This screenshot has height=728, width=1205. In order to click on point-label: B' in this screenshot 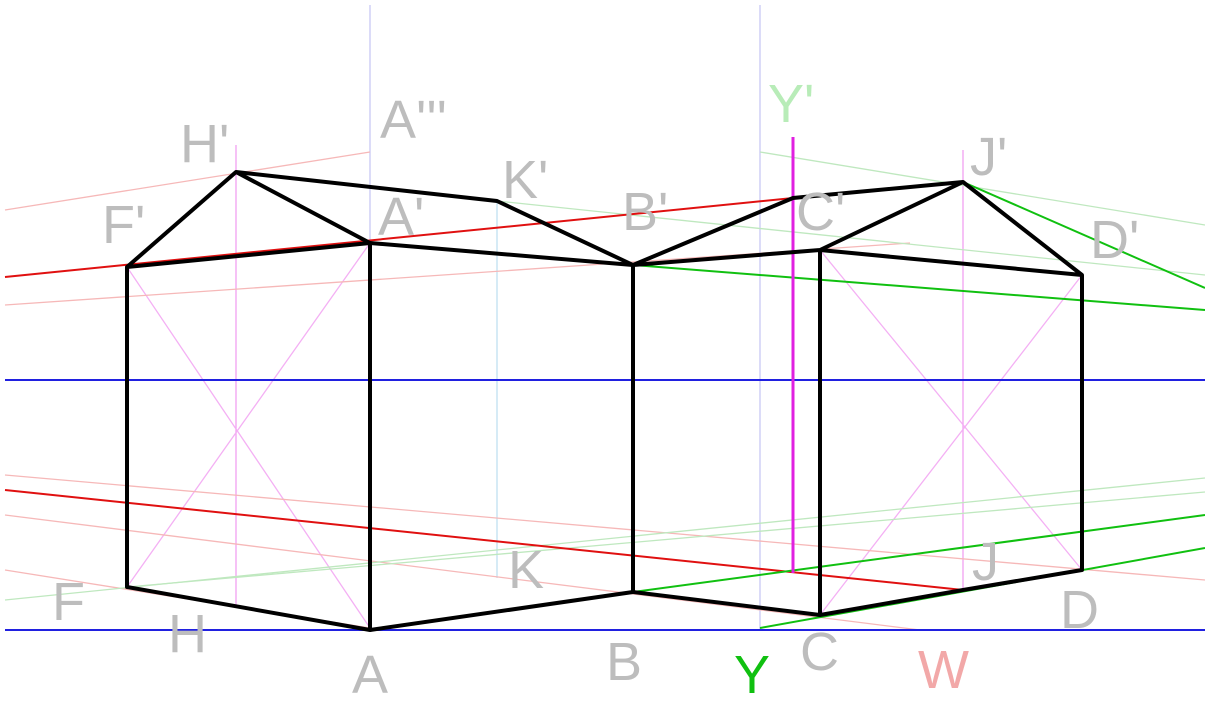, I will do `click(645, 212)`.